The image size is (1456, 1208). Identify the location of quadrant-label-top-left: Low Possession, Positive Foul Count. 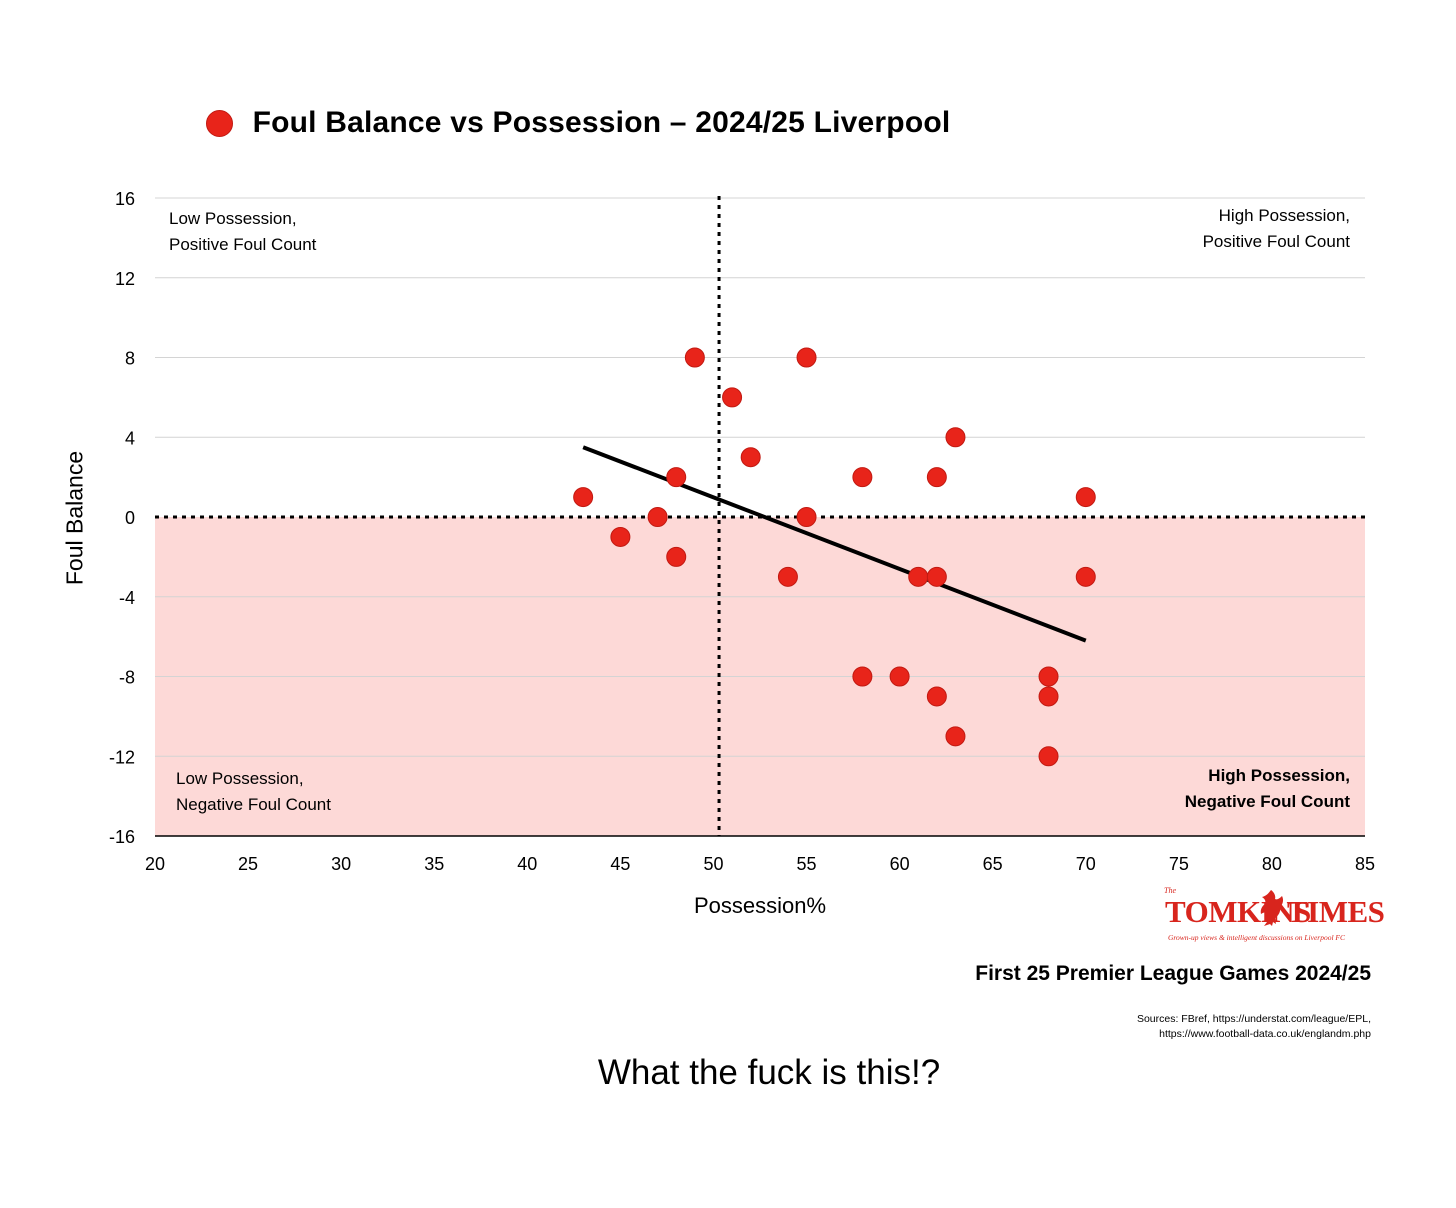
(242, 232).